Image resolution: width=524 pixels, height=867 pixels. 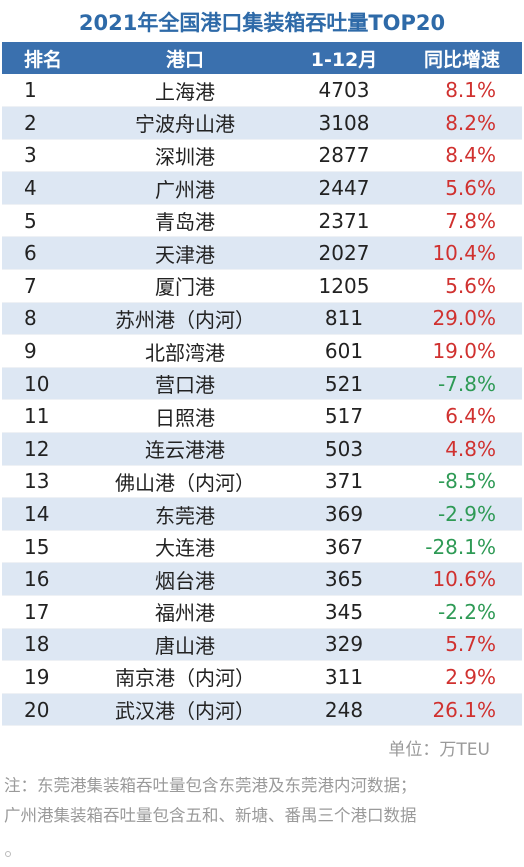 I want to click on port-cell: 福州港, so click(x=185, y=612).